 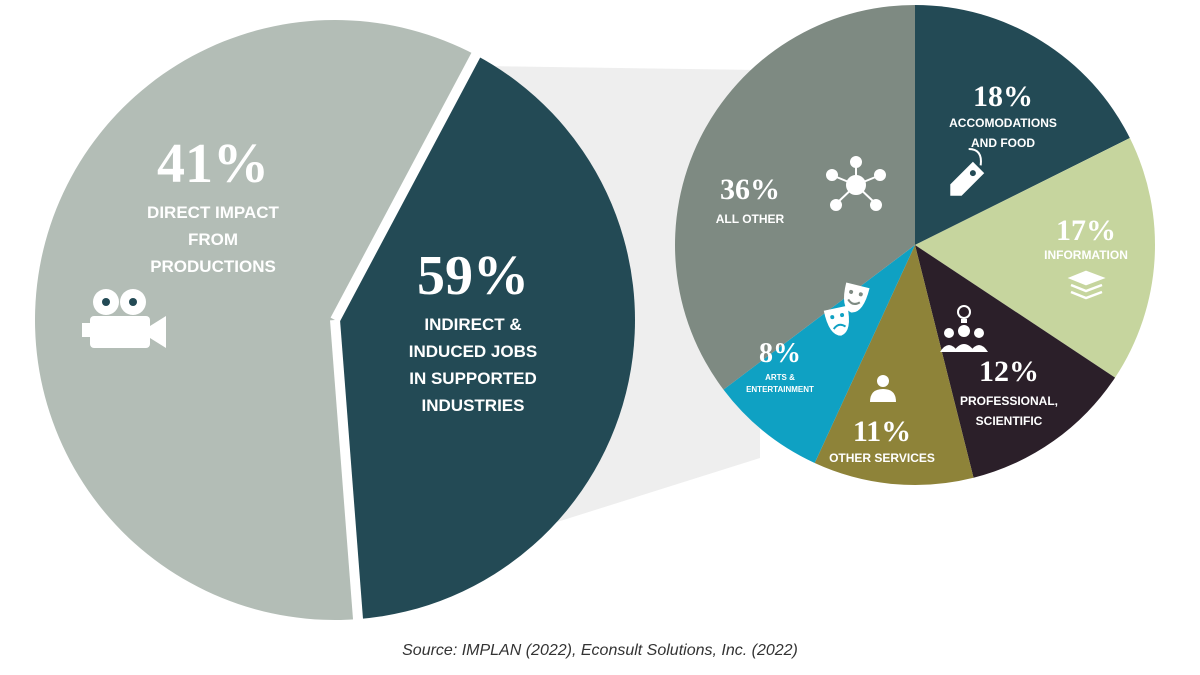 What do you see at coordinates (1003, 96) in the screenshot?
I see `data-label-accom-pct: 18%` at bounding box center [1003, 96].